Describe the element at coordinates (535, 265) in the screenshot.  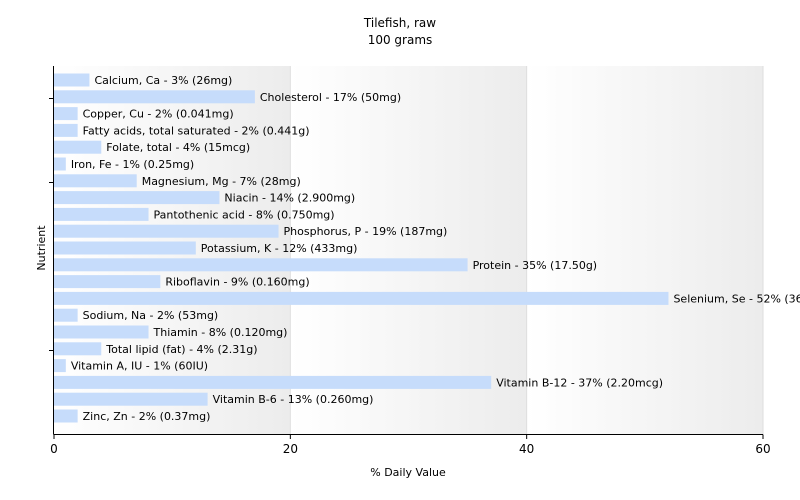
I see `bar-label: Protein - 35% (17.50g)` at that location.